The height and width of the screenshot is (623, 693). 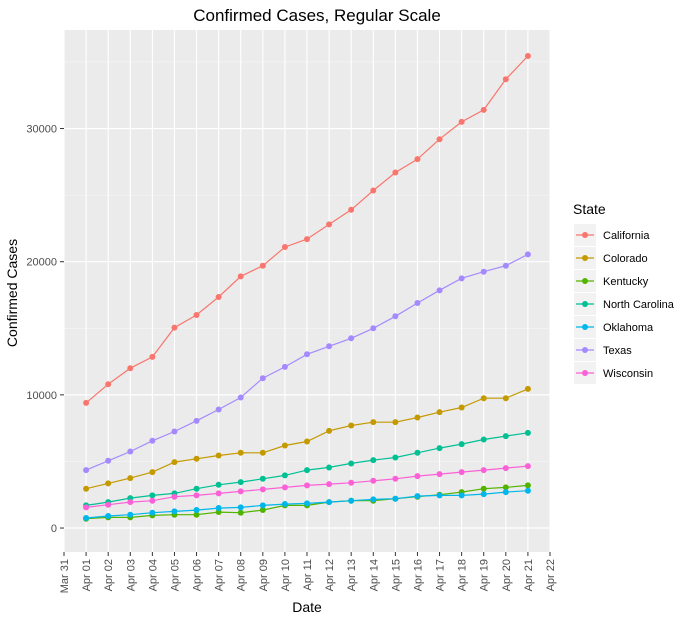 I want to click on x-tick-label: Apr 16, so click(x=418, y=575).